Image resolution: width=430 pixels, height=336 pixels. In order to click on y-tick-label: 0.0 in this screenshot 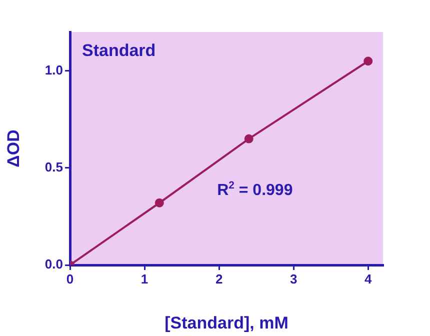, I will do `click(53, 264)`.